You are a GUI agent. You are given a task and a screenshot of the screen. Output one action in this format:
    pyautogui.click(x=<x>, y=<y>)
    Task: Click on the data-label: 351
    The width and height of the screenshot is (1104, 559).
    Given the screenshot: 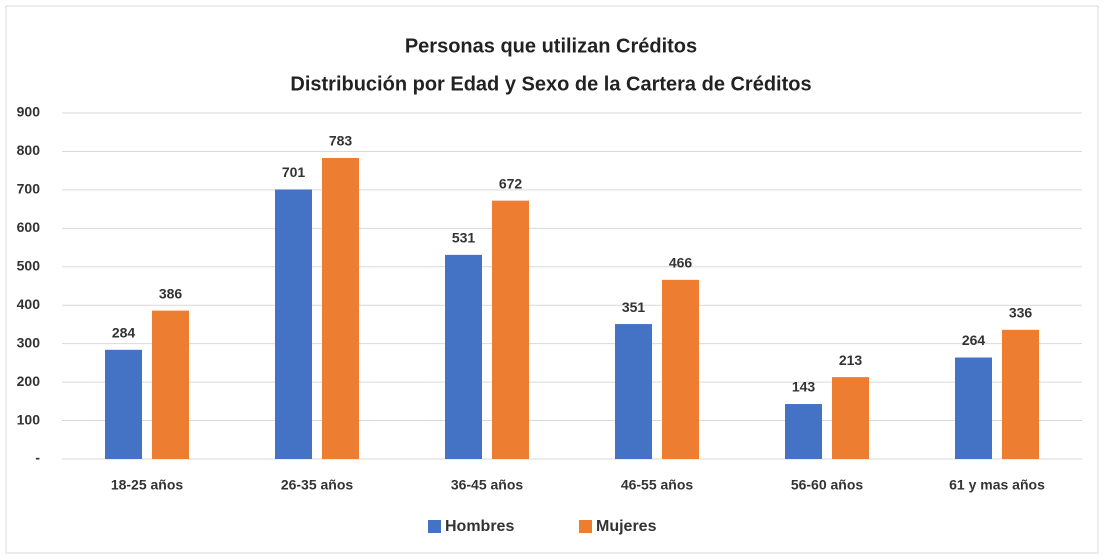 What is the action you would take?
    pyautogui.click(x=634, y=307)
    